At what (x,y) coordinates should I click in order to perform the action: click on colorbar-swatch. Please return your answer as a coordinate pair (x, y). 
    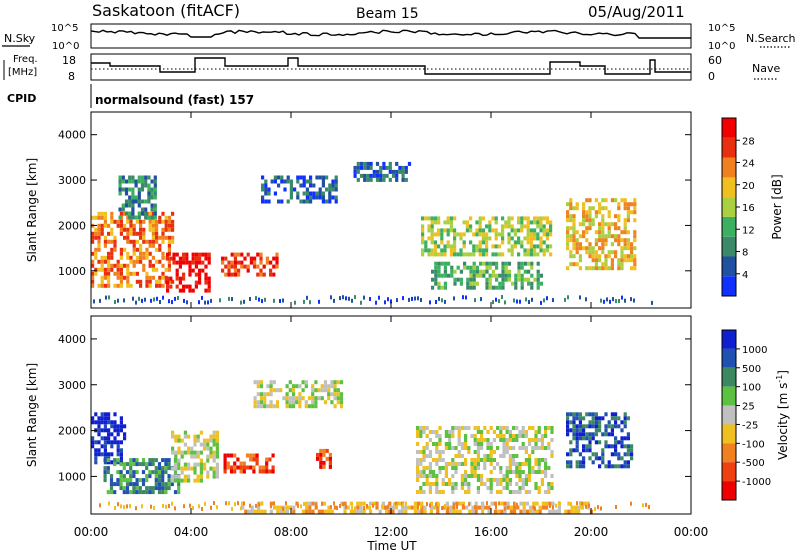
    Looking at the image, I should click on (729, 187).